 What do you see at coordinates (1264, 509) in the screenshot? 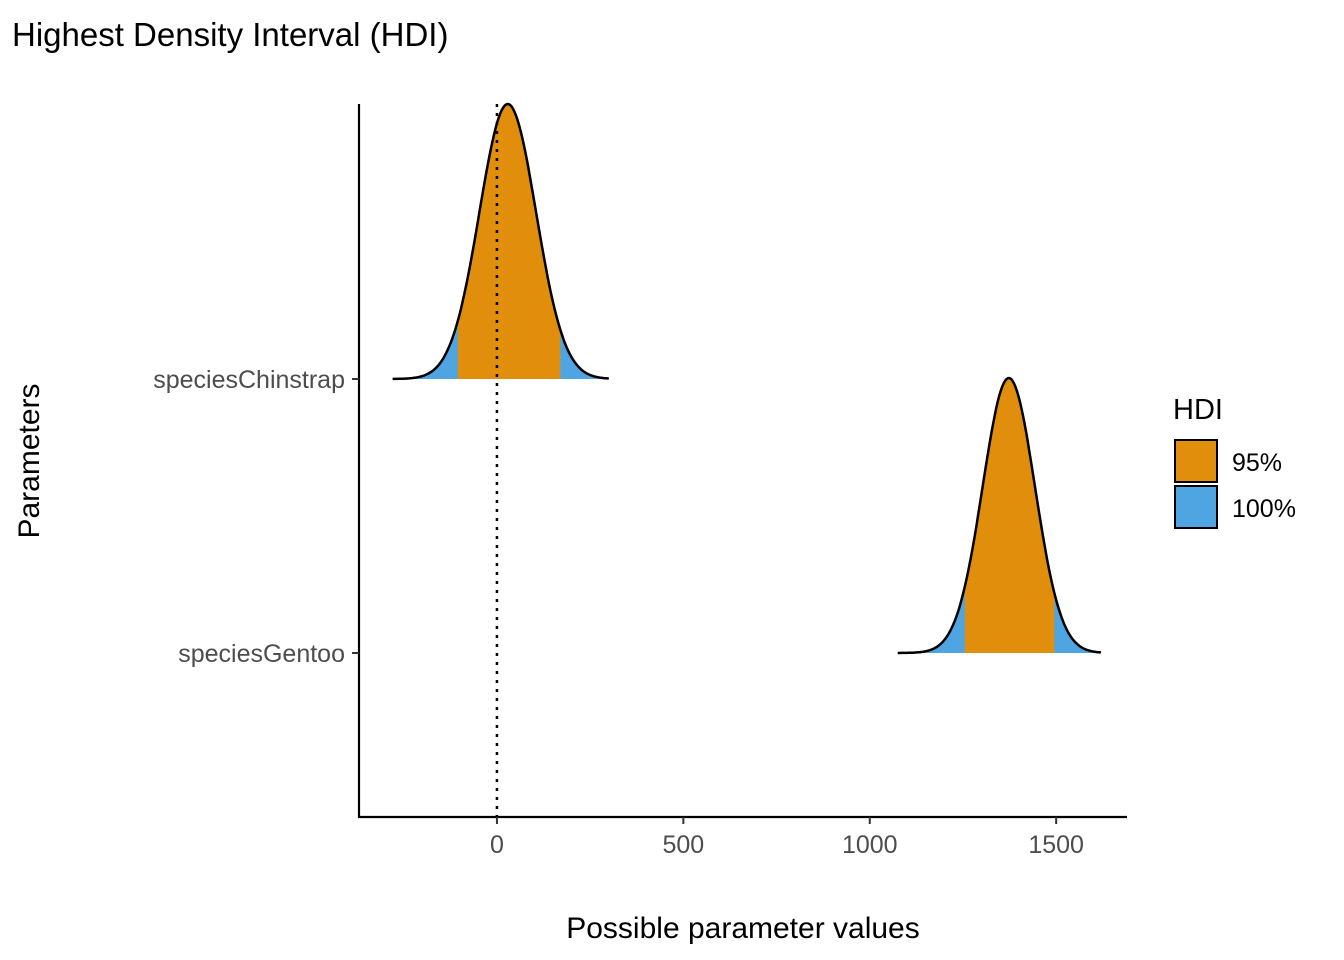
I see `legend-label: 100%` at bounding box center [1264, 509].